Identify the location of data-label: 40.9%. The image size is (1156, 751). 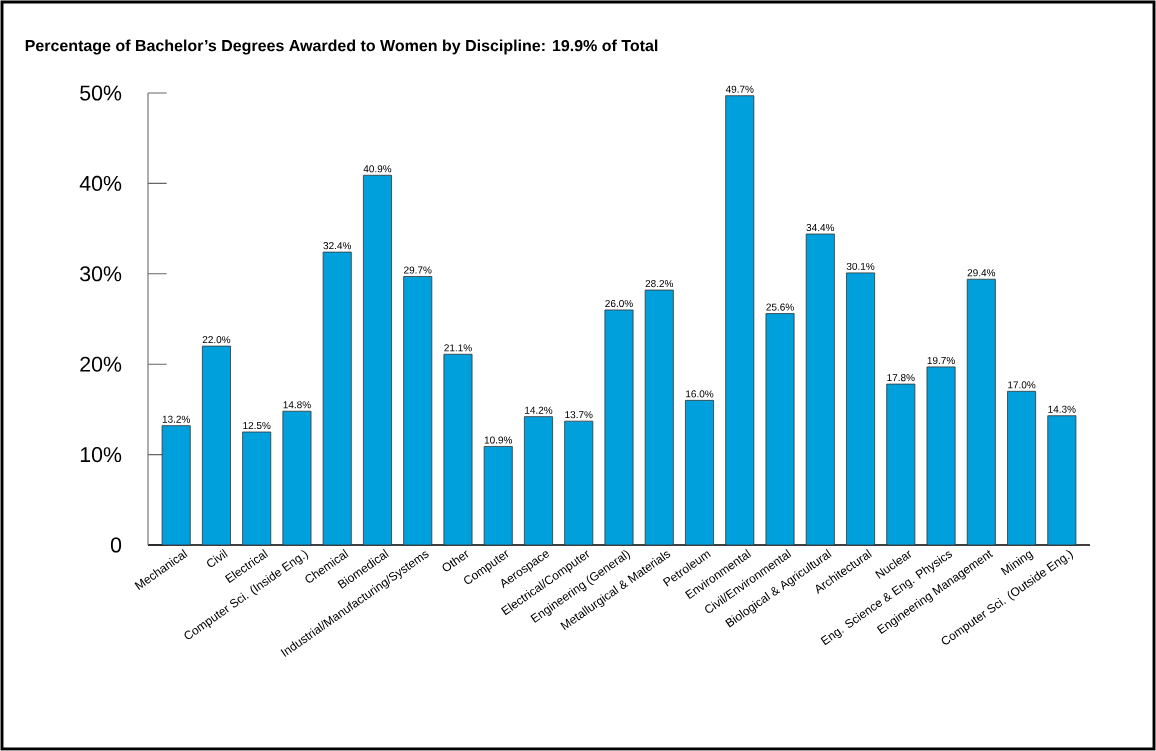
(377, 169).